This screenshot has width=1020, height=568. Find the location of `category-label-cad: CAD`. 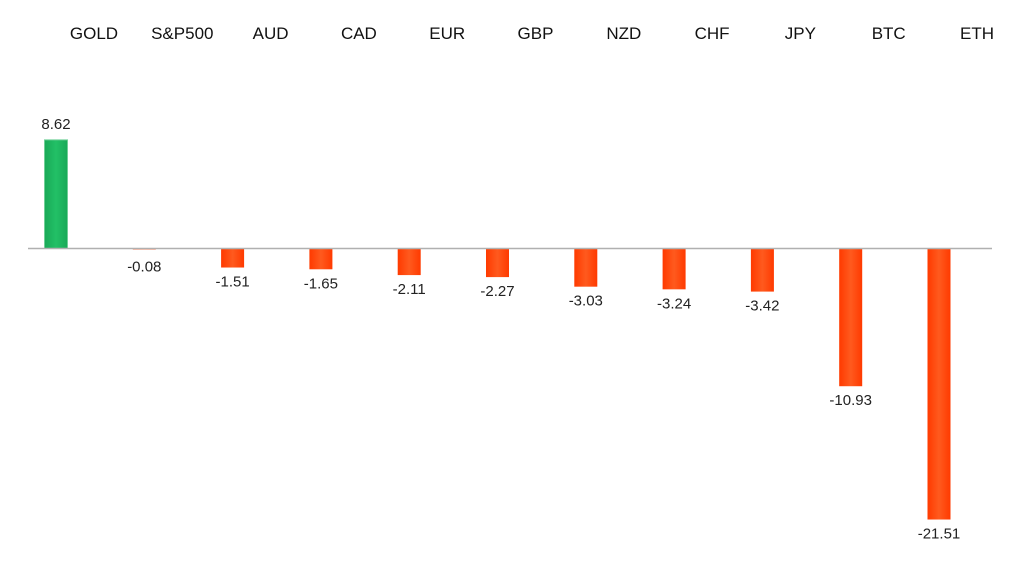

category-label-cad: CAD is located at coordinates (359, 33).